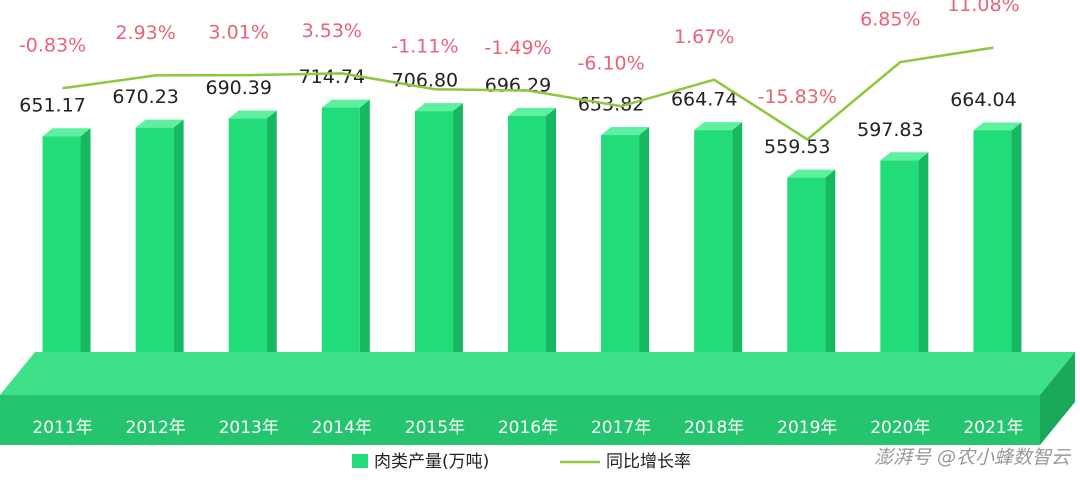  What do you see at coordinates (145, 97) in the screenshot?
I see `bar-value-label: 670.23` at bounding box center [145, 97].